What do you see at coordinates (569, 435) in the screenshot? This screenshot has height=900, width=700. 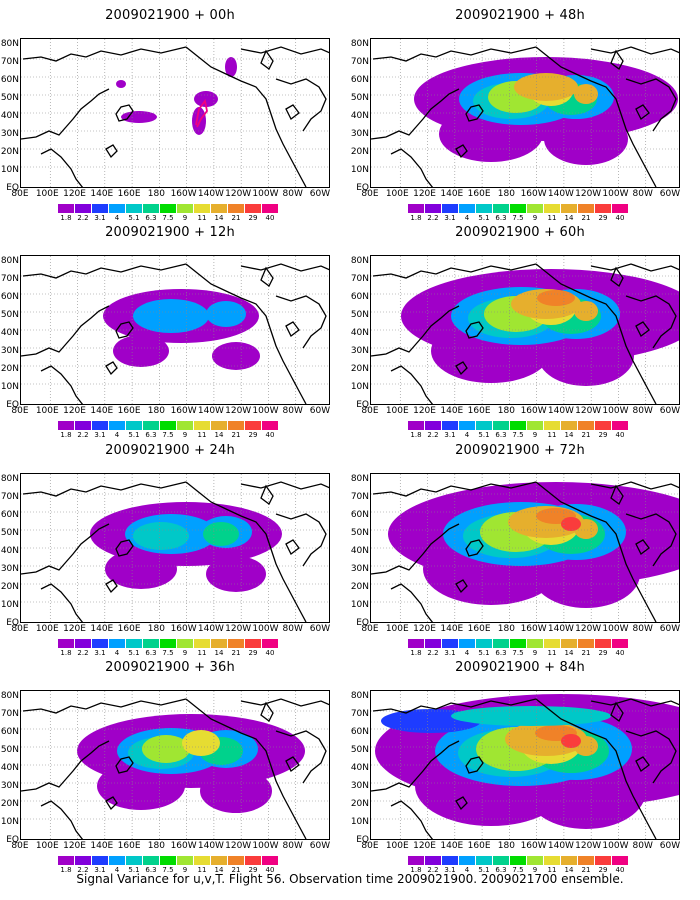 I see `colorbar-label: 14` at bounding box center [569, 435].